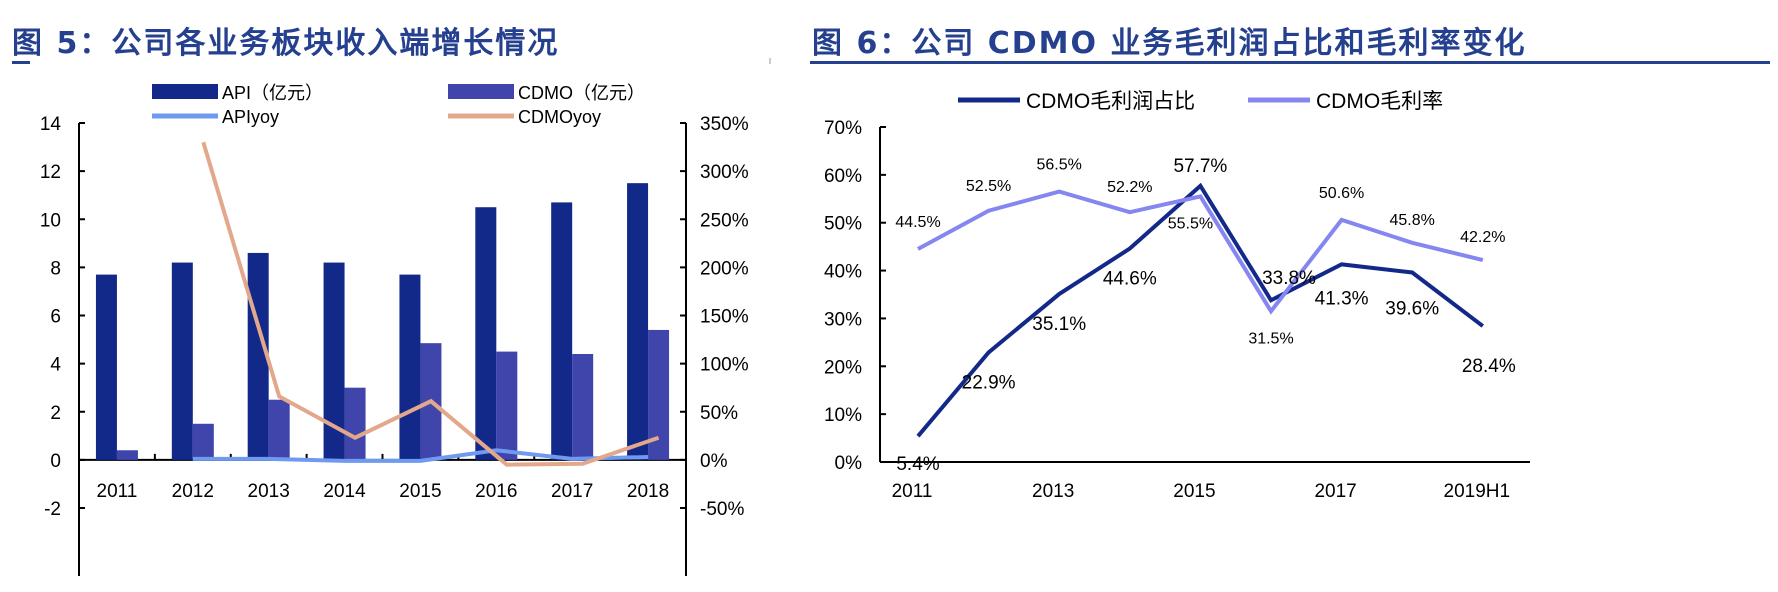  I want to click on x-tick-label: 2016, so click(496, 491).